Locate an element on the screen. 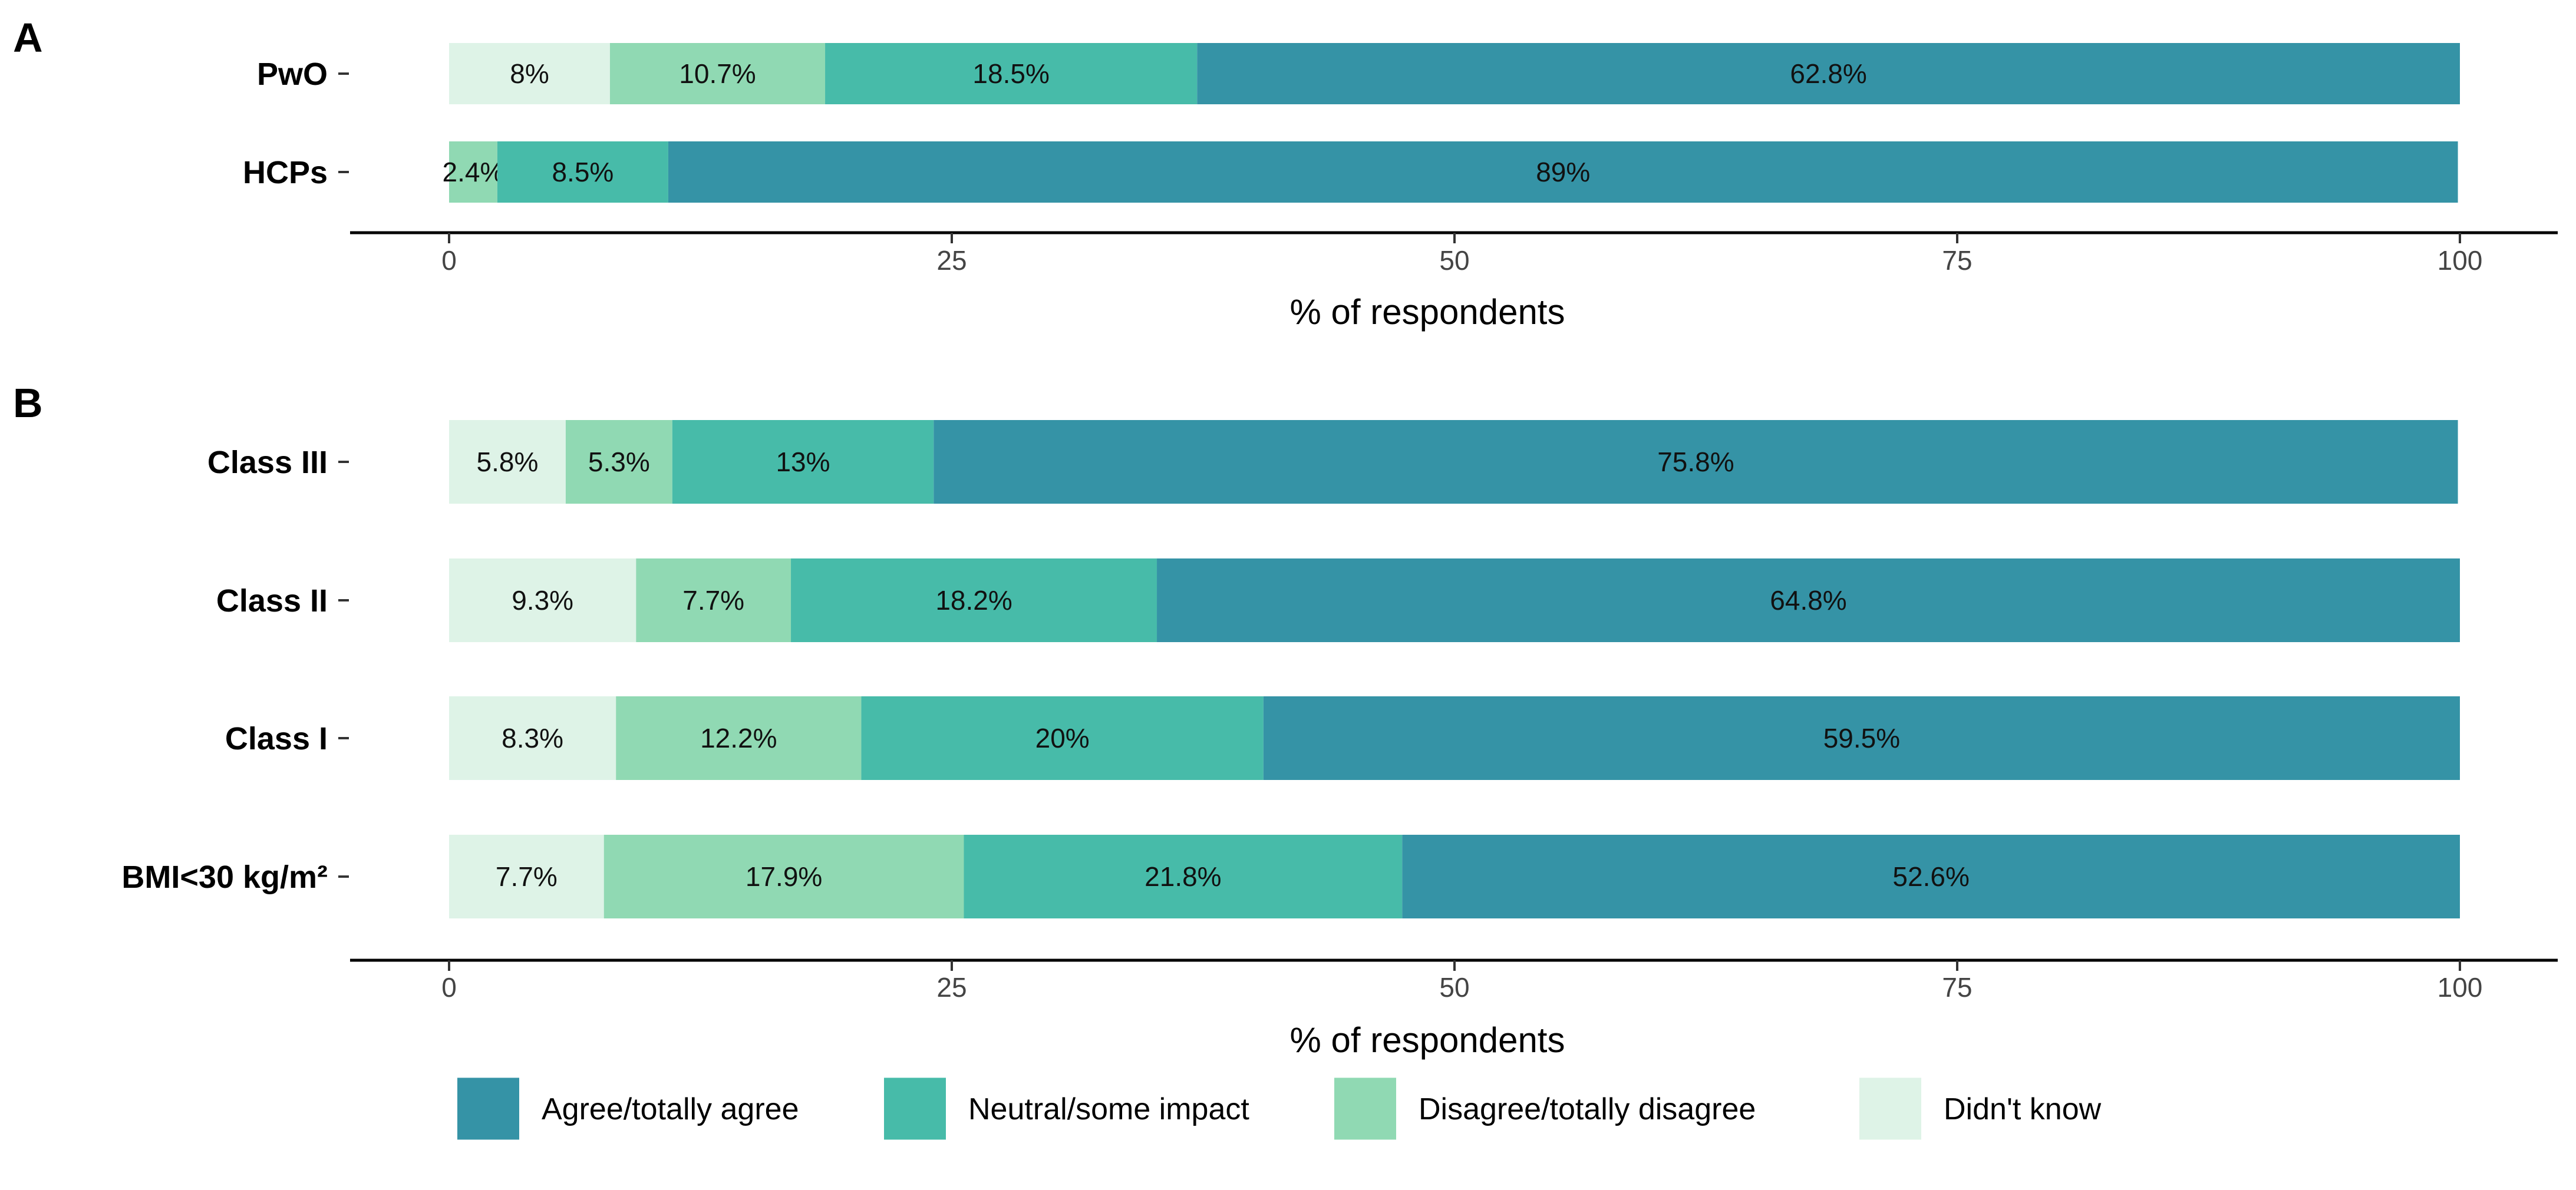 The width and height of the screenshot is (2576, 1190). panel-b-bar-bmi-30-kg-m-didn-t-know is located at coordinates (526, 876).